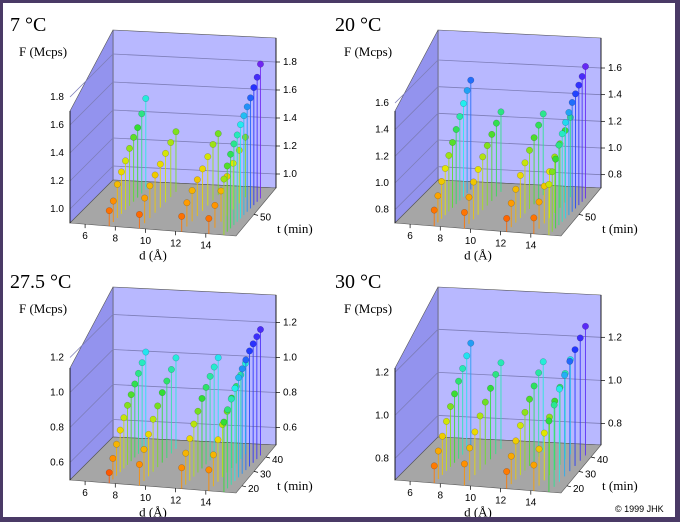 The image size is (680, 522). I want to click on z-tick-label: 1.2, so click(382, 372).